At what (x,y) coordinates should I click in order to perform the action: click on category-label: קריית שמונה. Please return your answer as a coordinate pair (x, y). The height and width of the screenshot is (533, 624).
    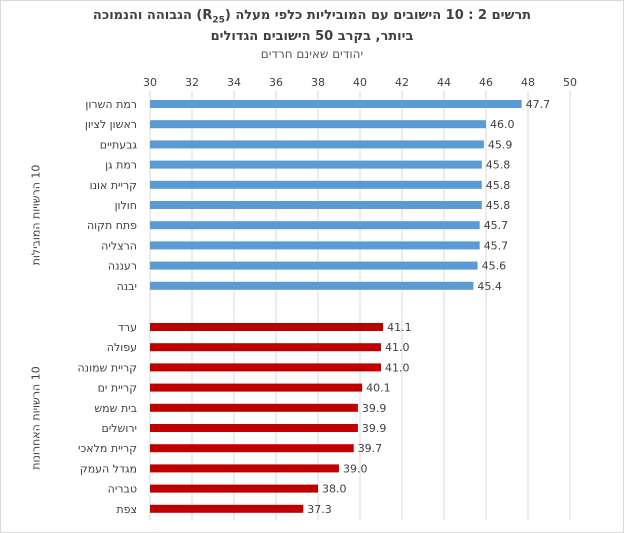
    Looking at the image, I should click on (107, 367).